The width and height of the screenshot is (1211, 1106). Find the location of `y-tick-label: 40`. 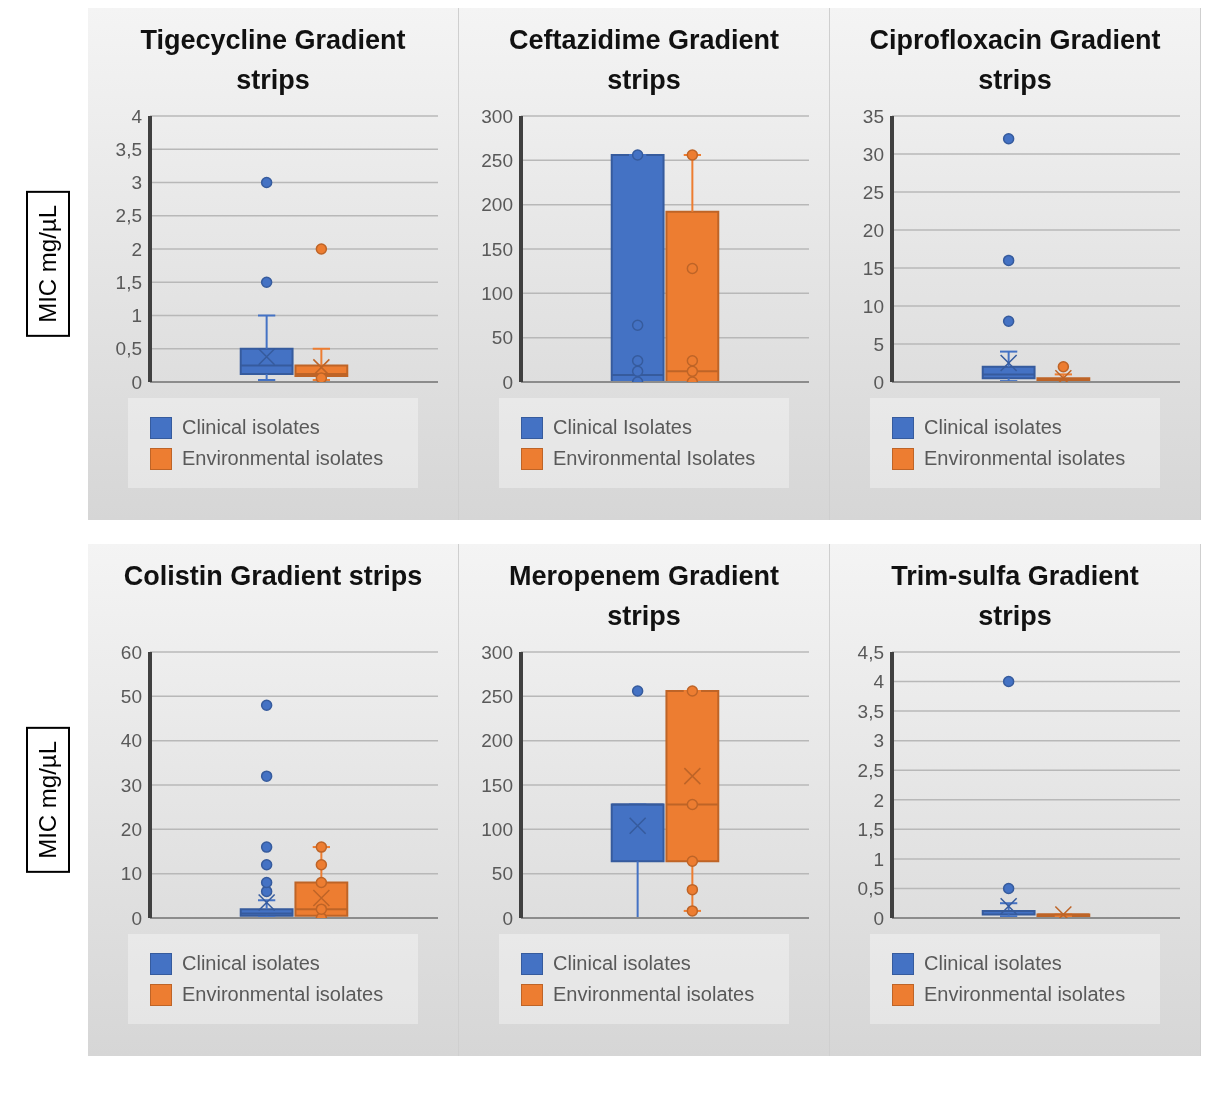

y-tick-label: 40 is located at coordinates (131, 741).